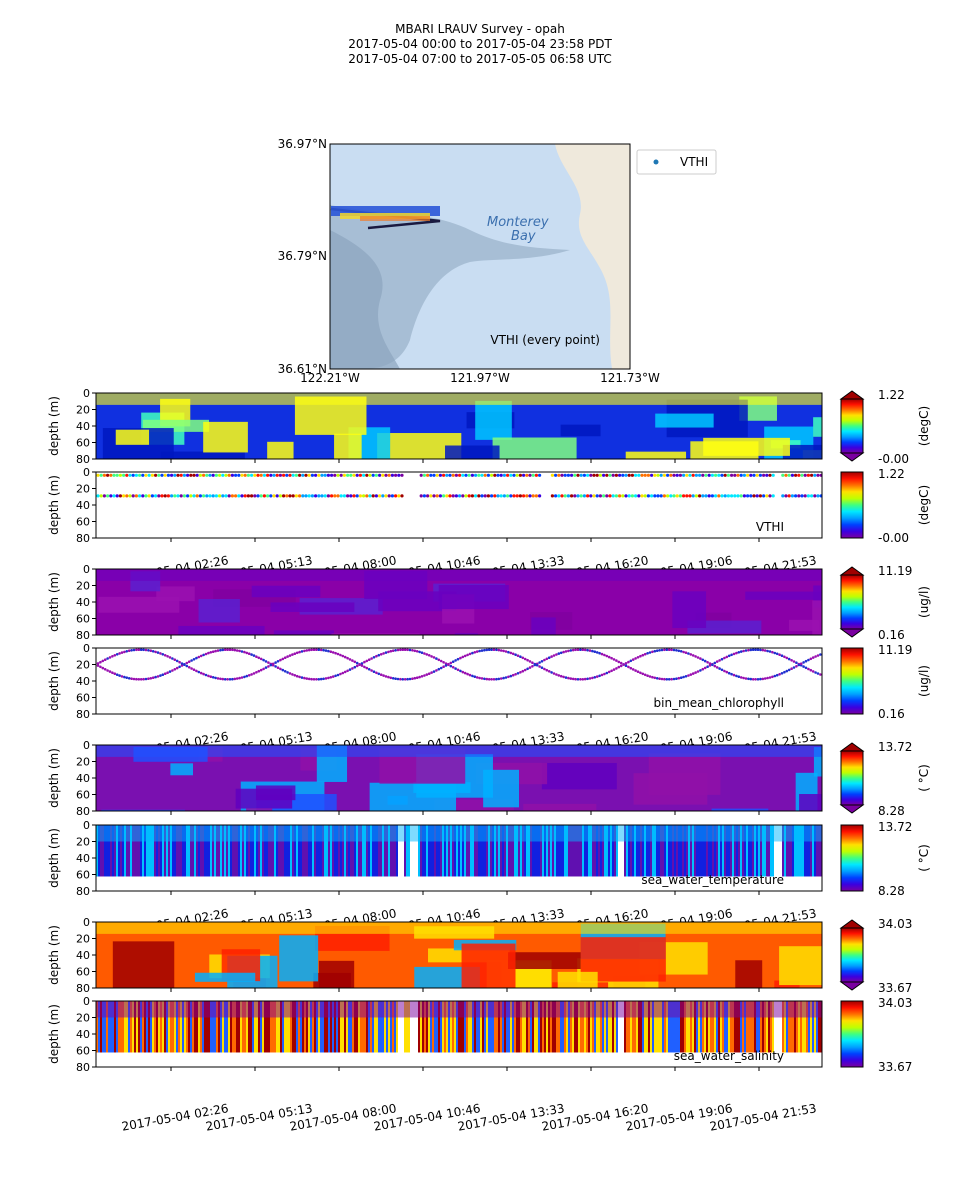 The height and width of the screenshot is (1200, 960). What do you see at coordinates (83, 586) in the screenshot?
I see `depth-tick-label: 20` at bounding box center [83, 586].